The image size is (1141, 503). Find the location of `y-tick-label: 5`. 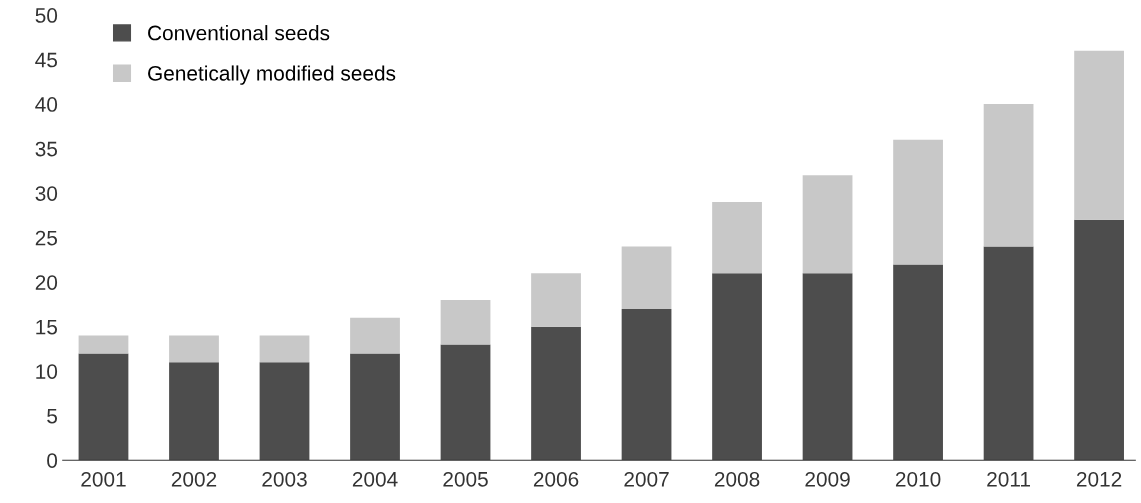

y-tick-label: 5 is located at coordinates (52, 416).